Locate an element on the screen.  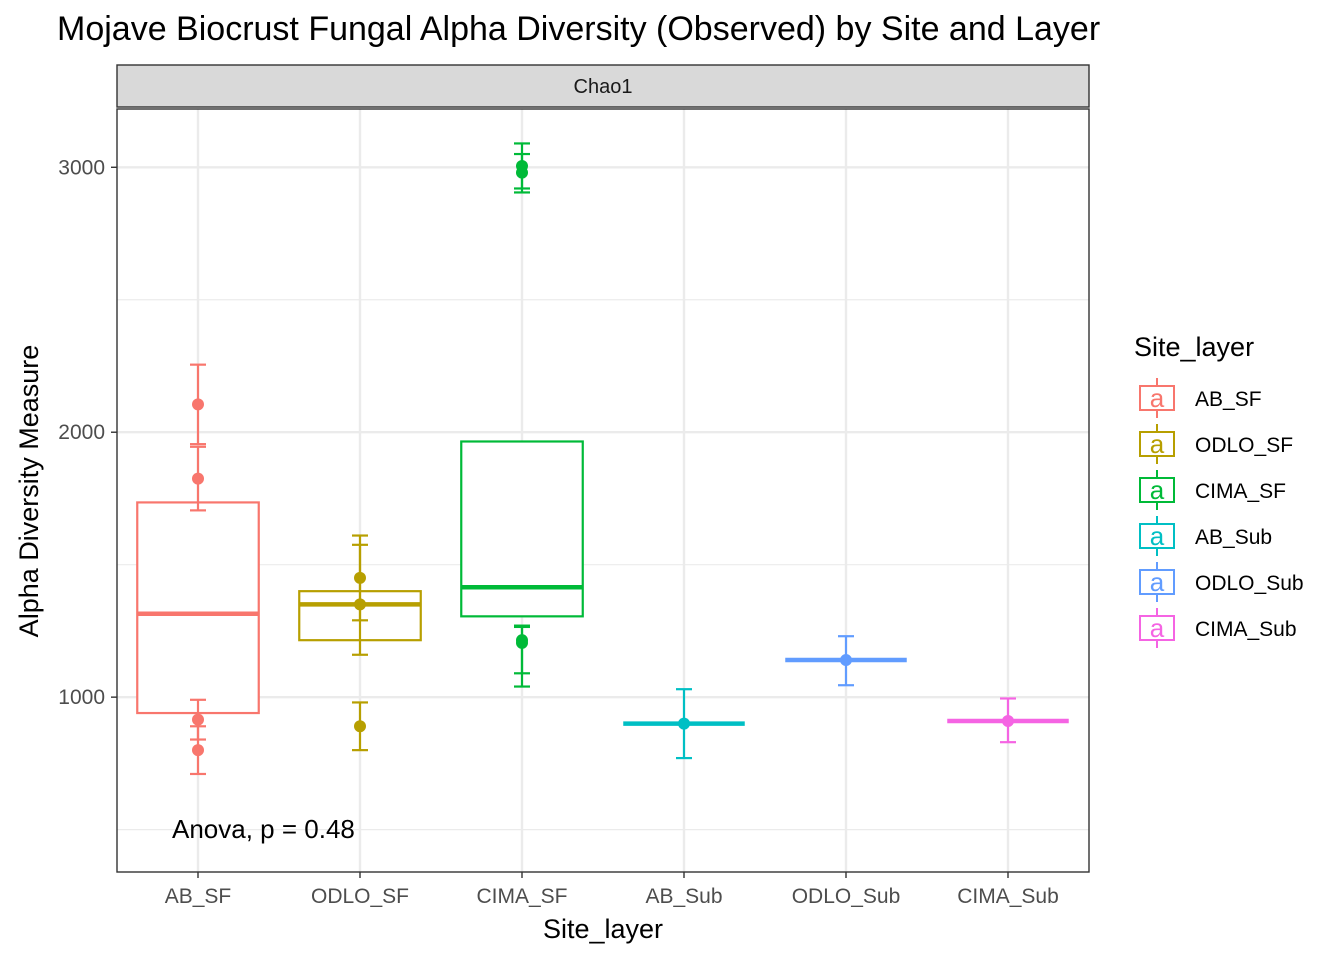
facet-strip is located at coordinates (603, 86).